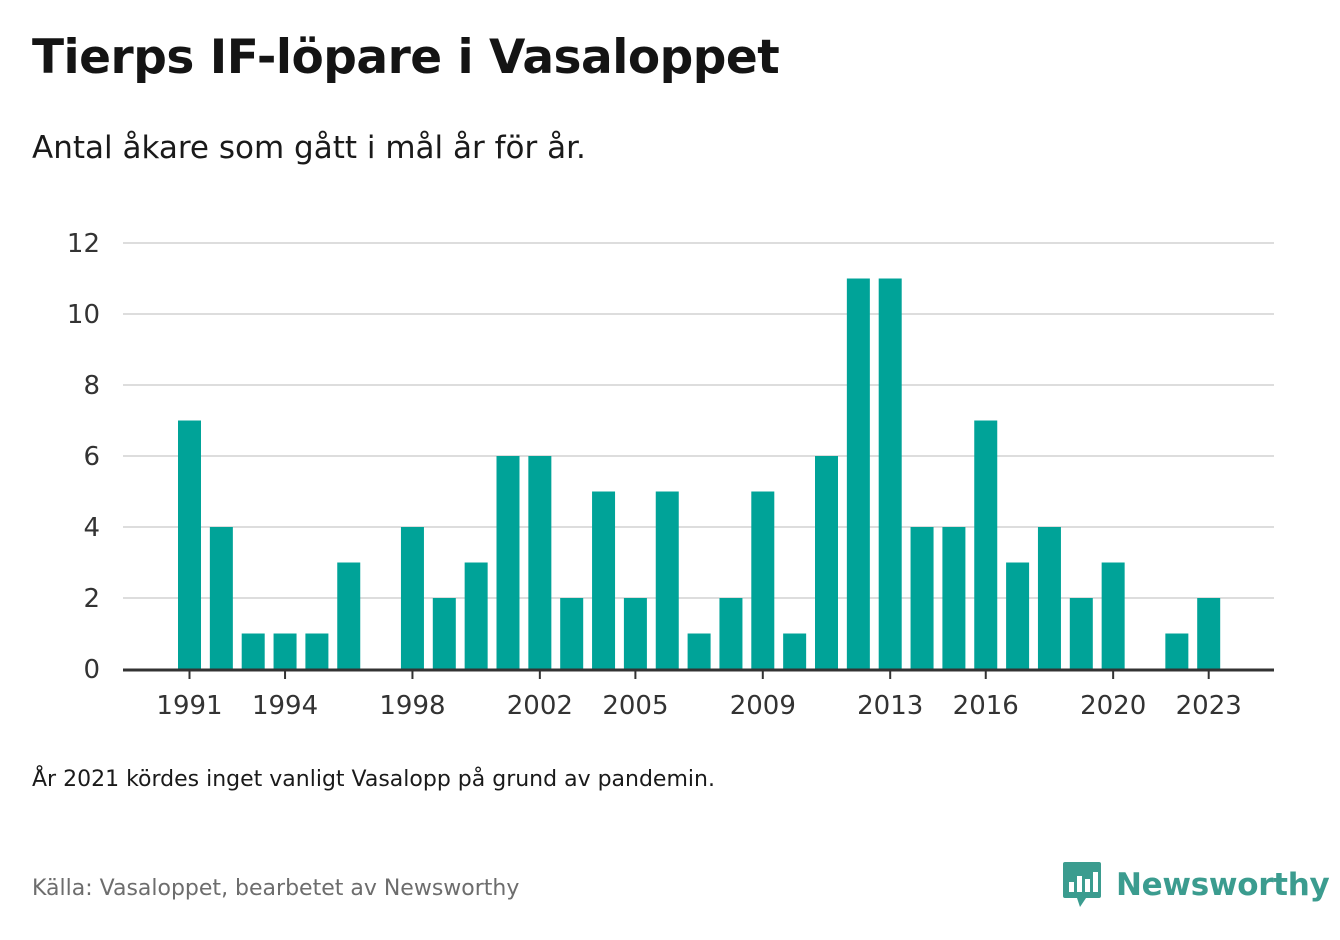 This screenshot has height=940, width=1340. Describe the element at coordinates (890, 474) in the screenshot. I see `bar-2013` at that location.